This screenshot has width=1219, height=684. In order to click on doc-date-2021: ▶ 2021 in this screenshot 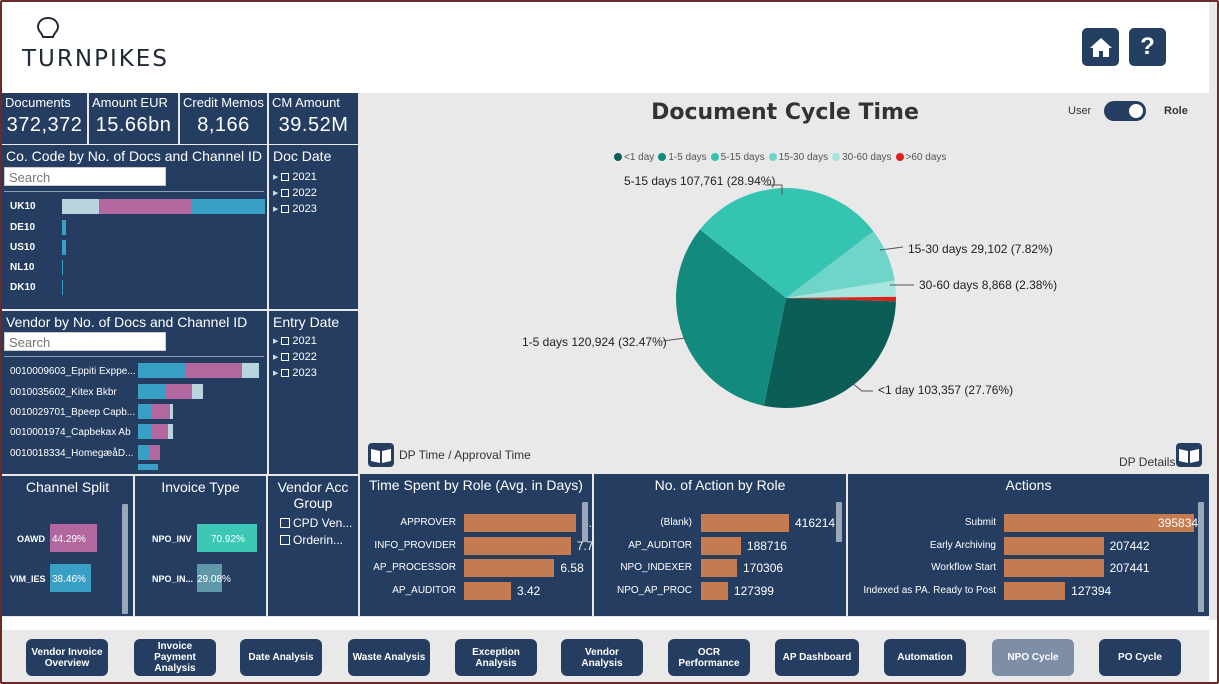, I will do `click(295, 177)`.